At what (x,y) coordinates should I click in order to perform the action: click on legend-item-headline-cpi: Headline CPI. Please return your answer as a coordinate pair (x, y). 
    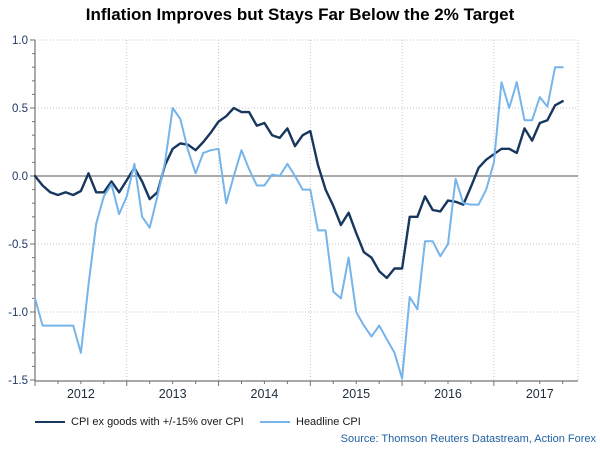
    Looking at the image, I should click on (310, 422).